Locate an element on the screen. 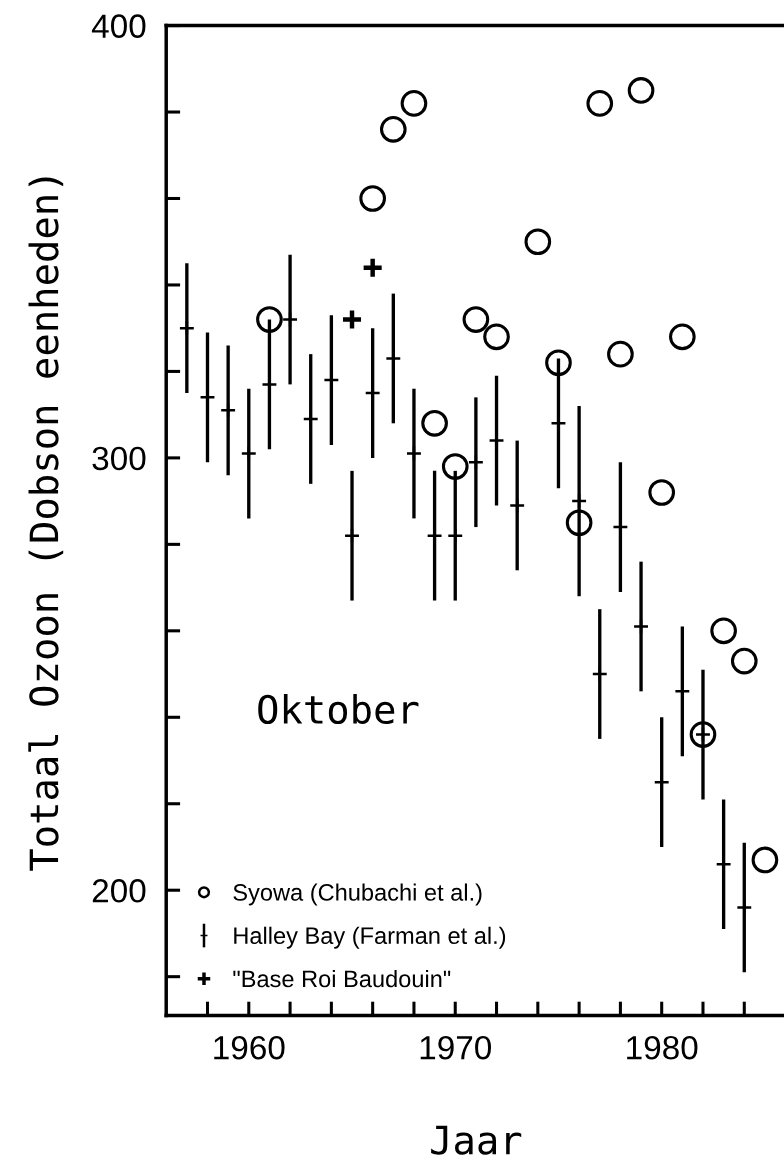 This screenshot has width=784, height=1162. y-tick-label: 200 is located at coordinates (119, 891).